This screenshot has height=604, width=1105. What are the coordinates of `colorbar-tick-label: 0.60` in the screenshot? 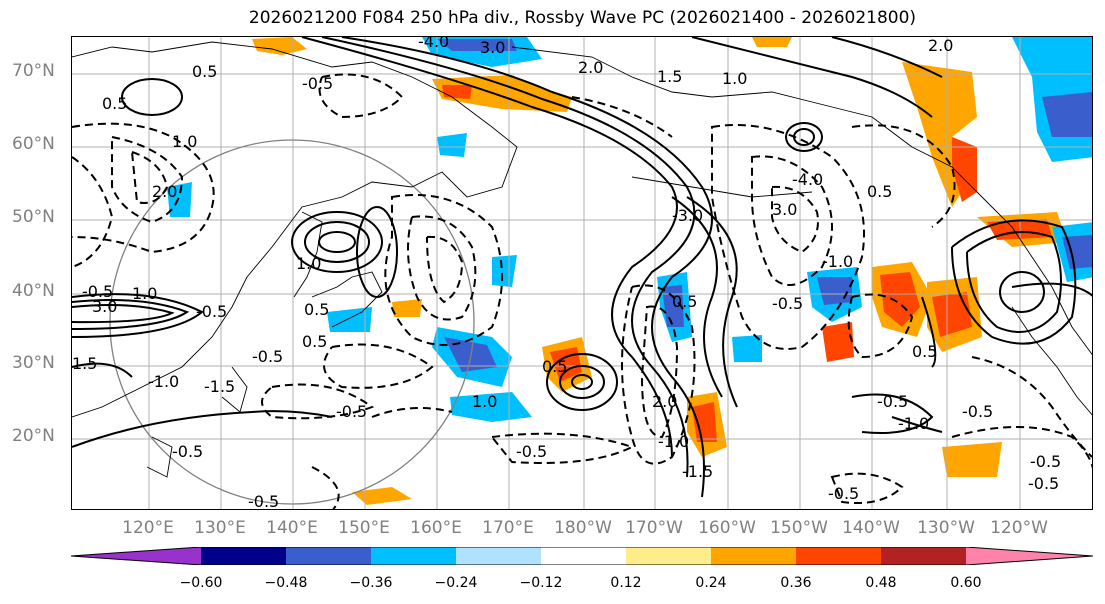 It's located at (966, 583).